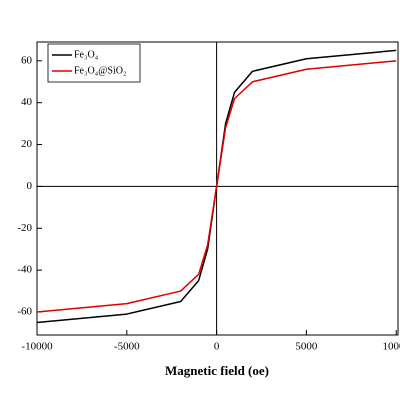 Image resolution: width=400 pixels, height=400 pixels. Describe the element at coordinates (217, 370) in the screenshot. I see `x-axis-label: Magnetic field (oe)` at that location.